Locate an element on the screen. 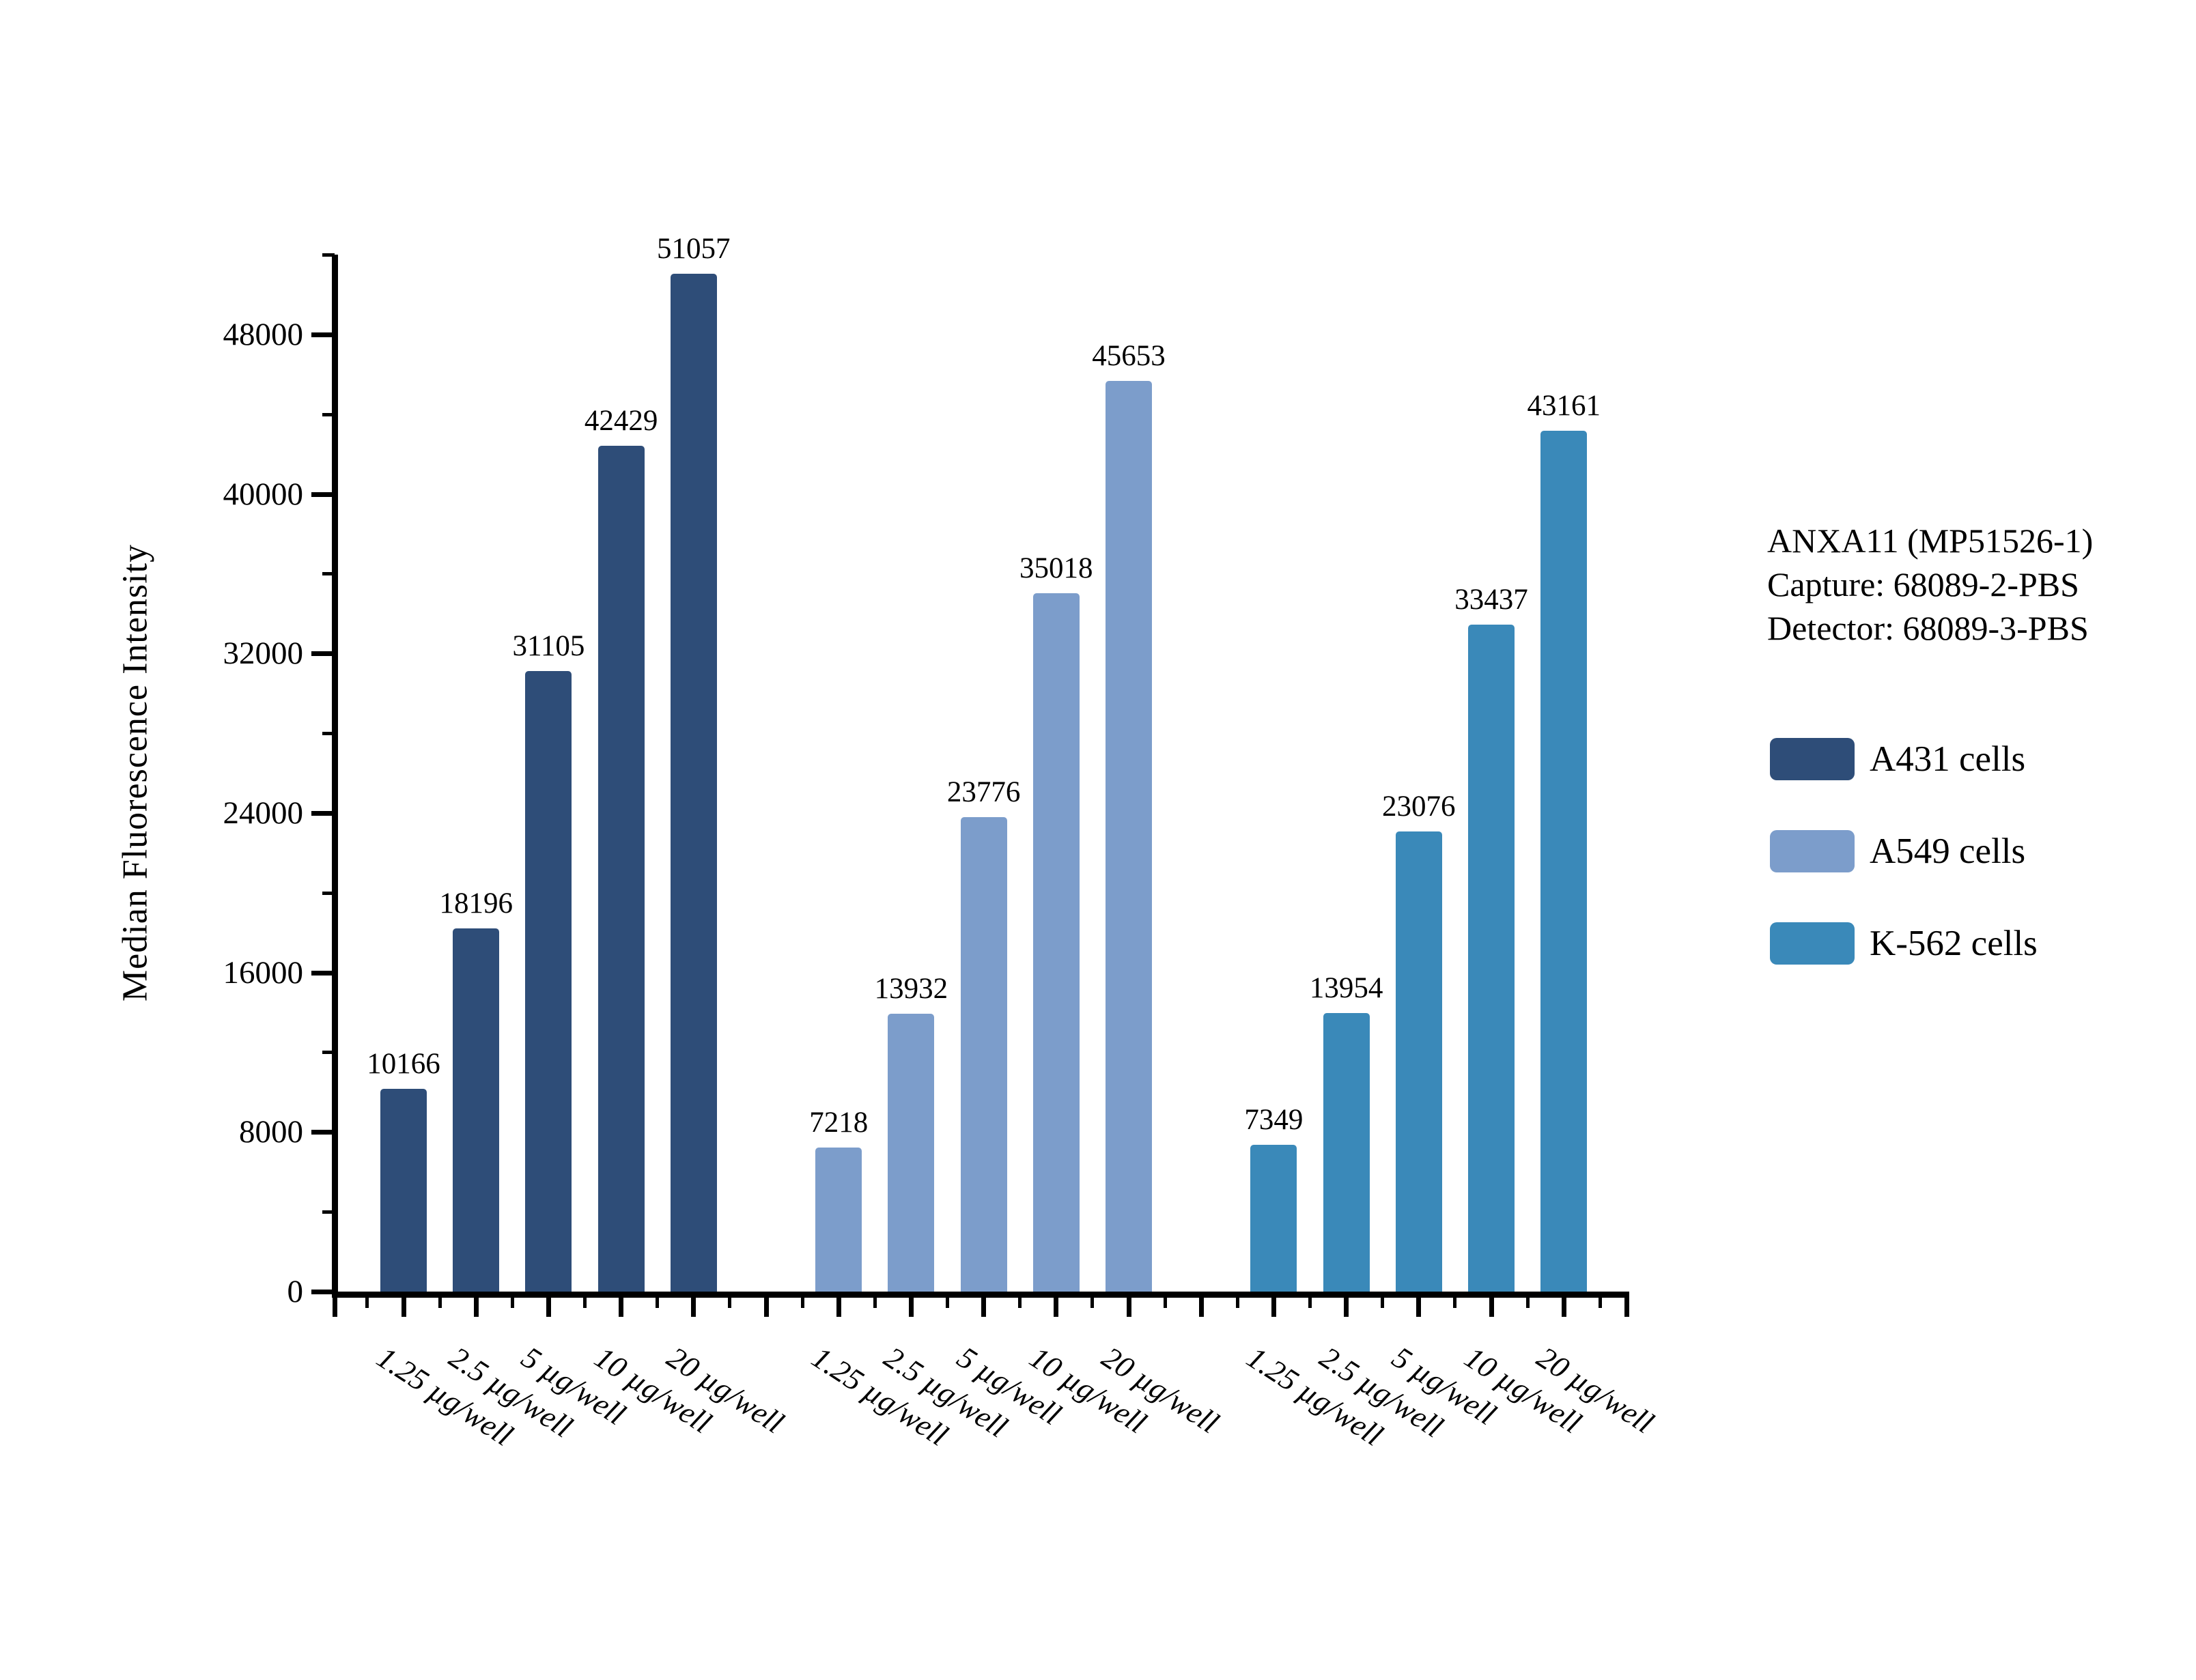 The height and width of the screenshot is (1680, 2196). bar-value-label: 43161 is located at coordinates (1564, 406).